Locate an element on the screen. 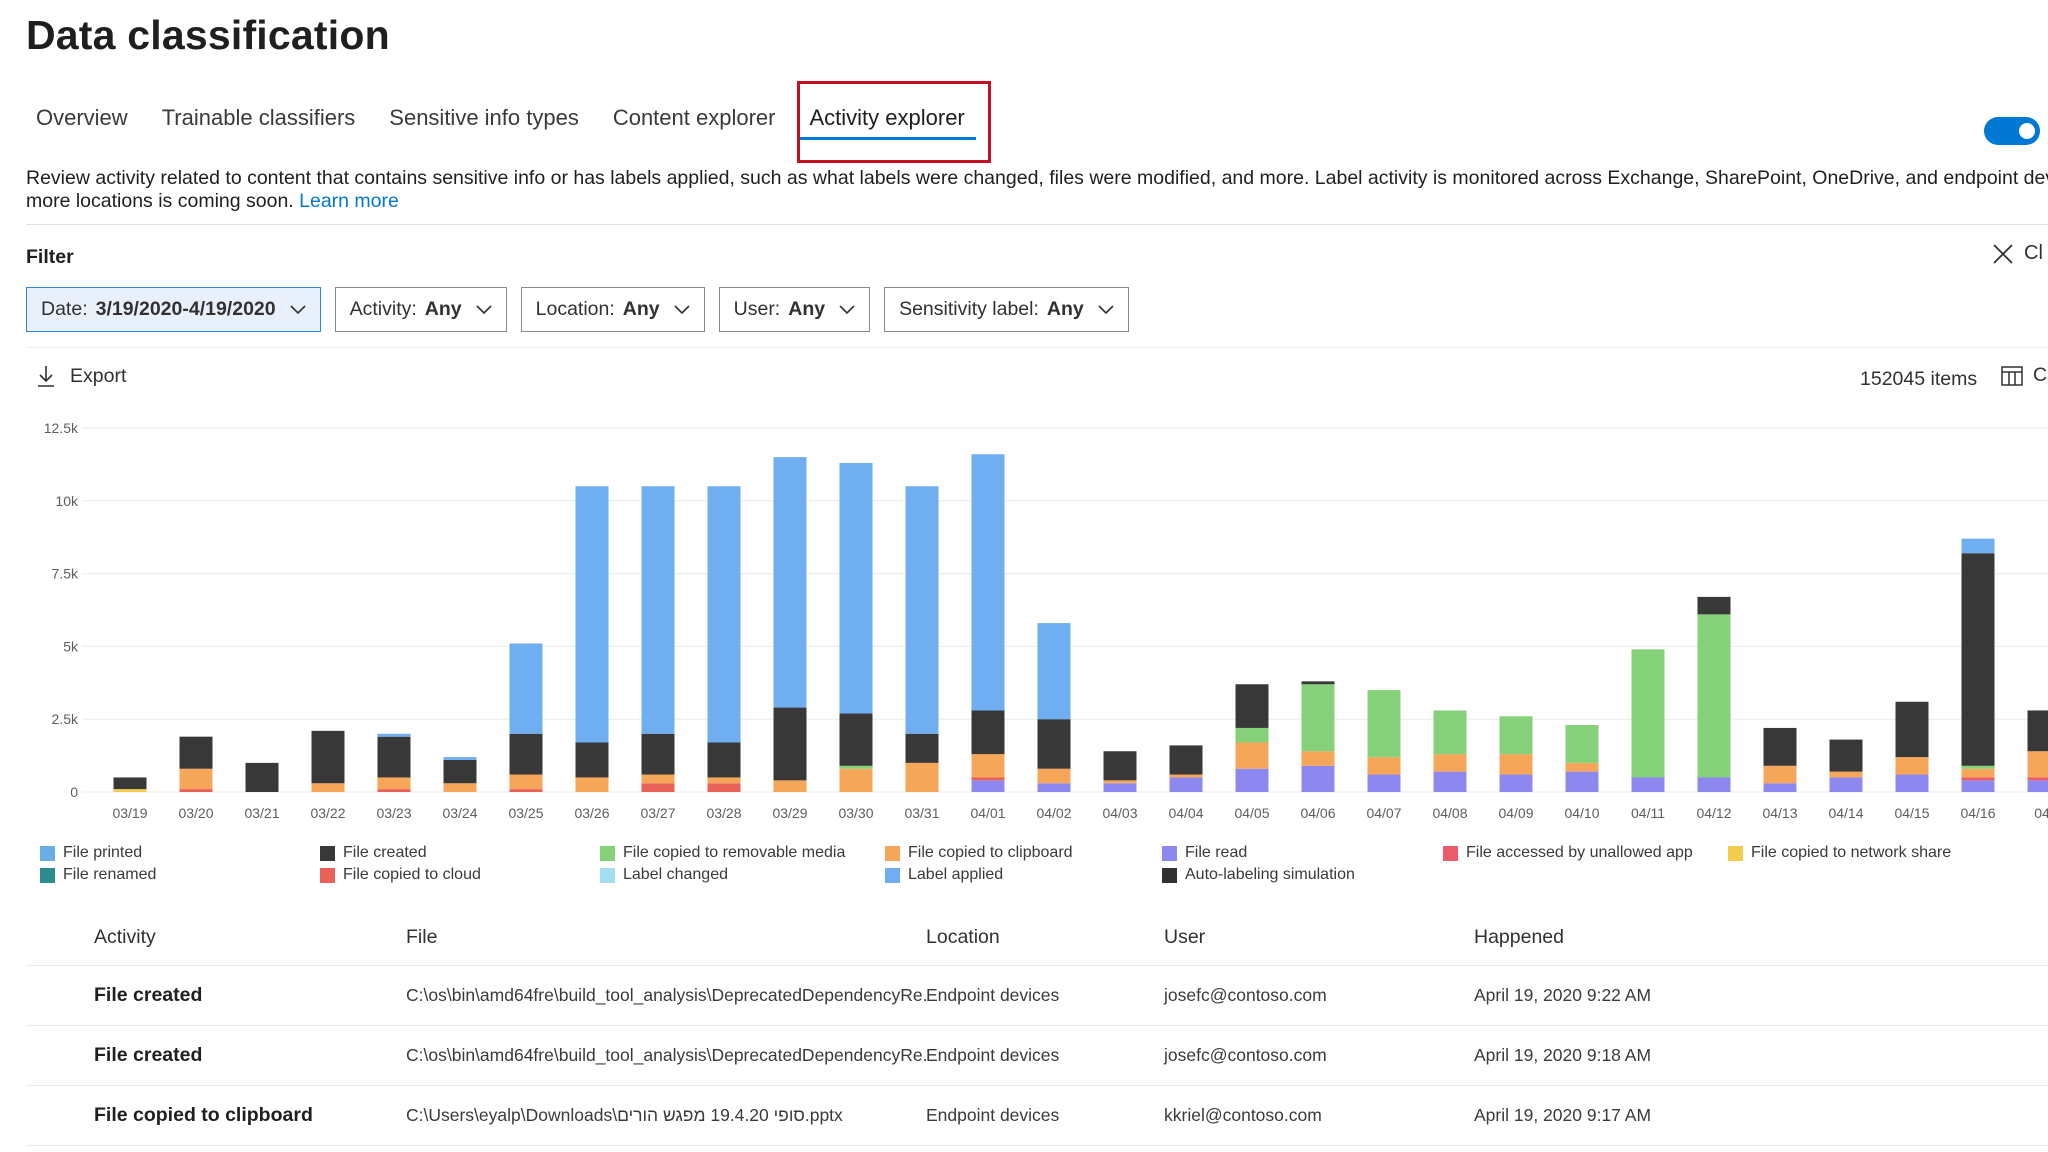 The image size is (2048, 1152). legend-label: File copied to cloud is located at coordinates (412, 874).